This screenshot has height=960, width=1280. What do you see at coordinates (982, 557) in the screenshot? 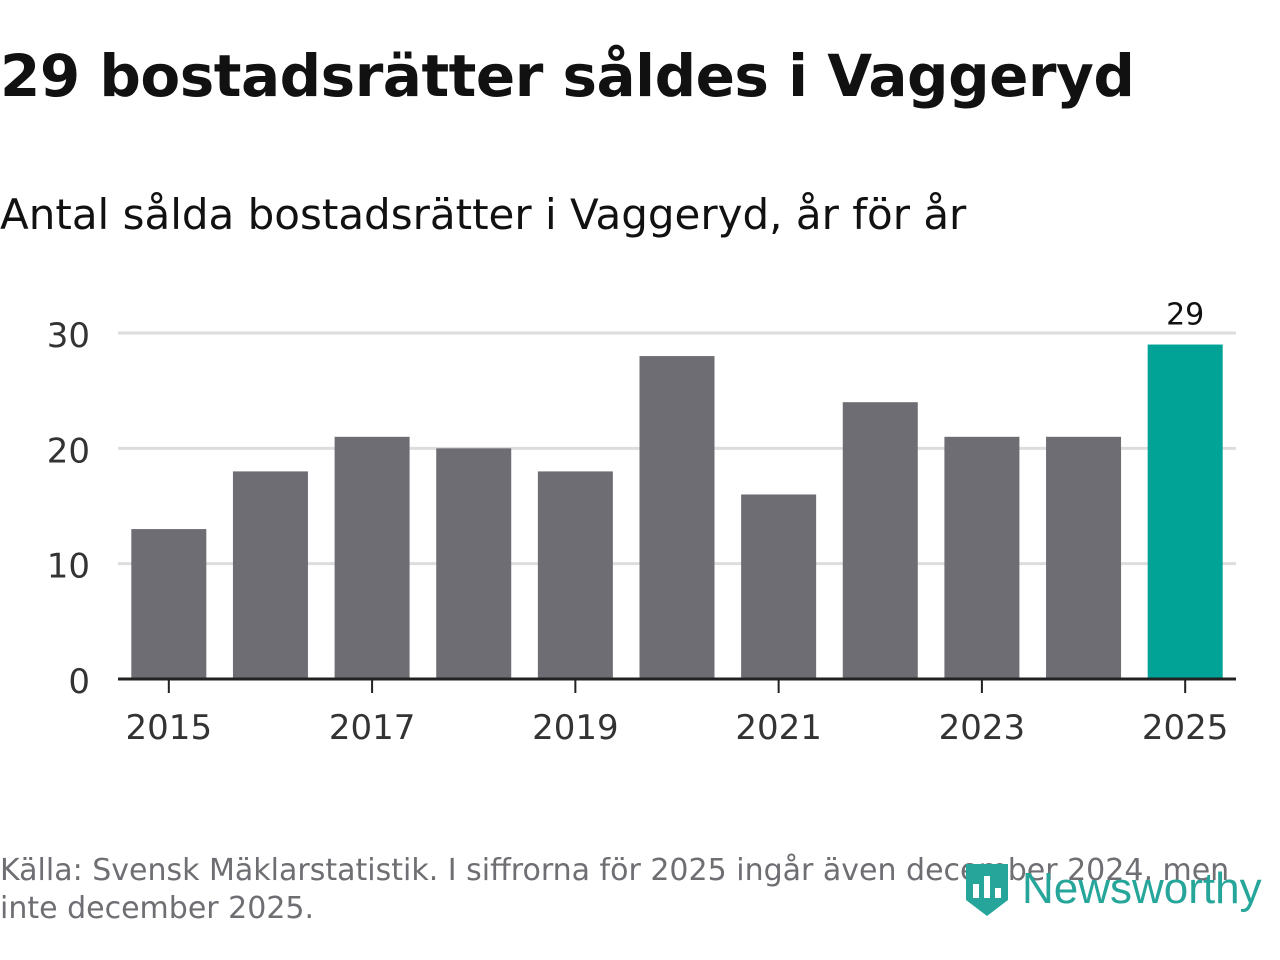
I see `bar-2023` at bounding box center [982, 557].